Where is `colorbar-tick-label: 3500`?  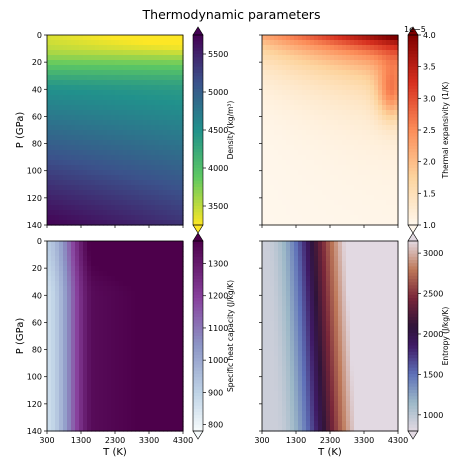 colorbar-tick-label: 3500 is located at coordinates (218, 206).